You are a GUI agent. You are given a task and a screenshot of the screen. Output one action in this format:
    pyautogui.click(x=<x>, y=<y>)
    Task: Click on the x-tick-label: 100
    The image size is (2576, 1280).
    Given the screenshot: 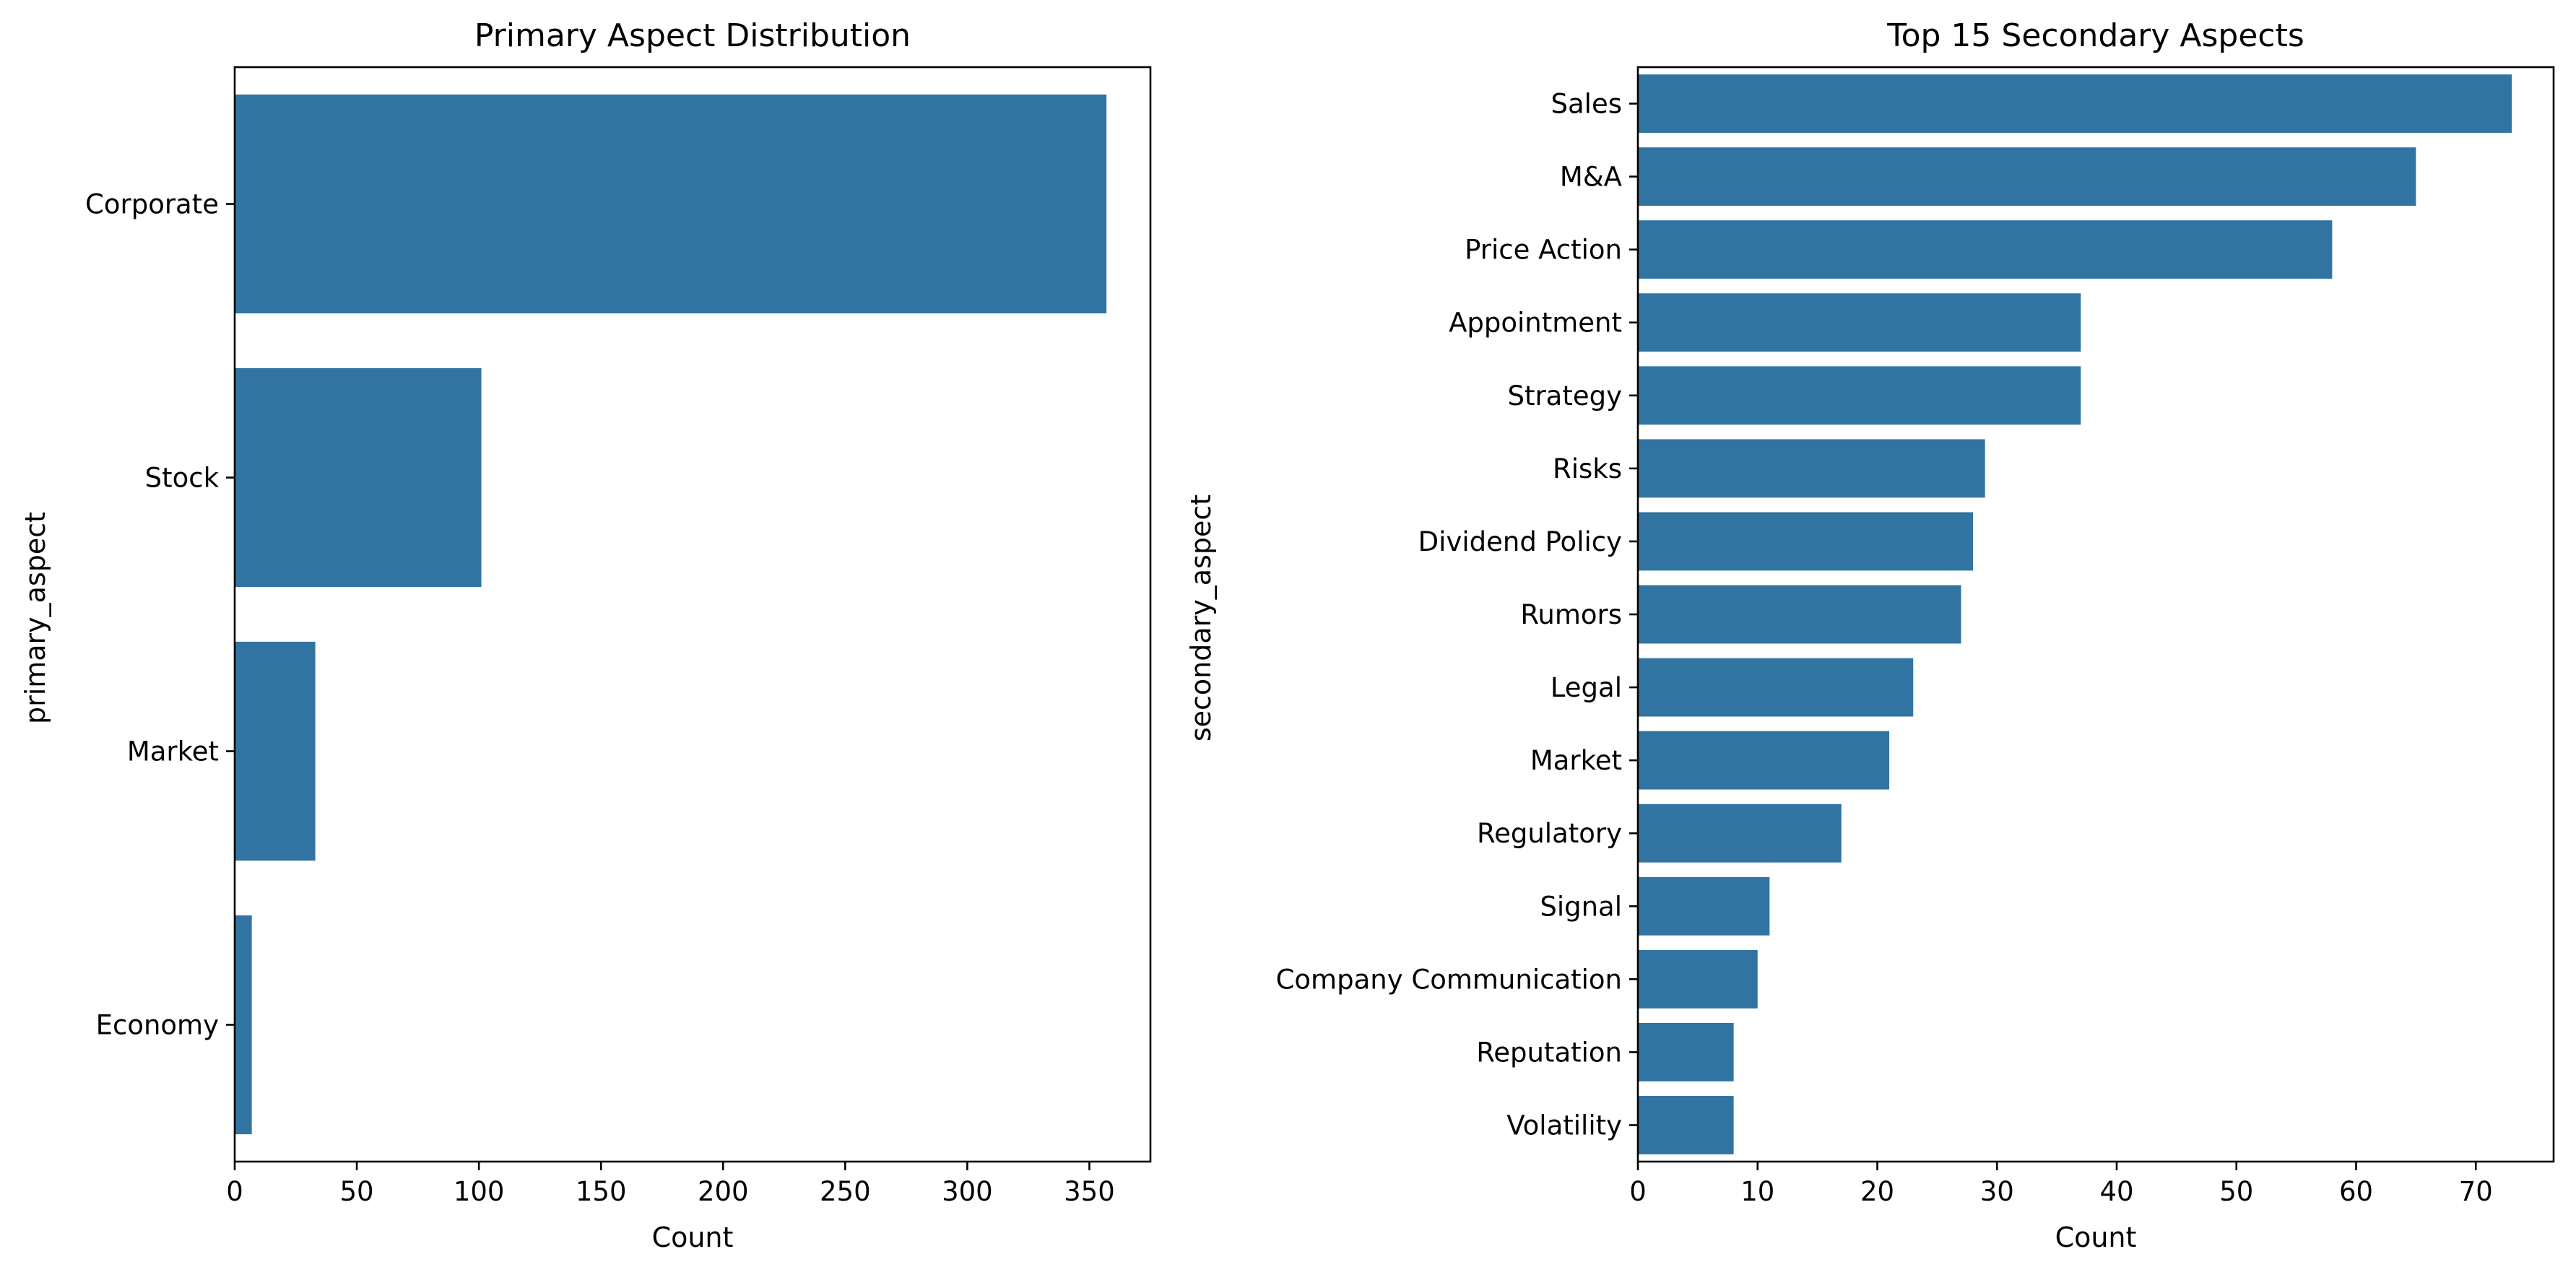 What is the action you would take?
    pyautogui.click(x=479, y=1191)
    